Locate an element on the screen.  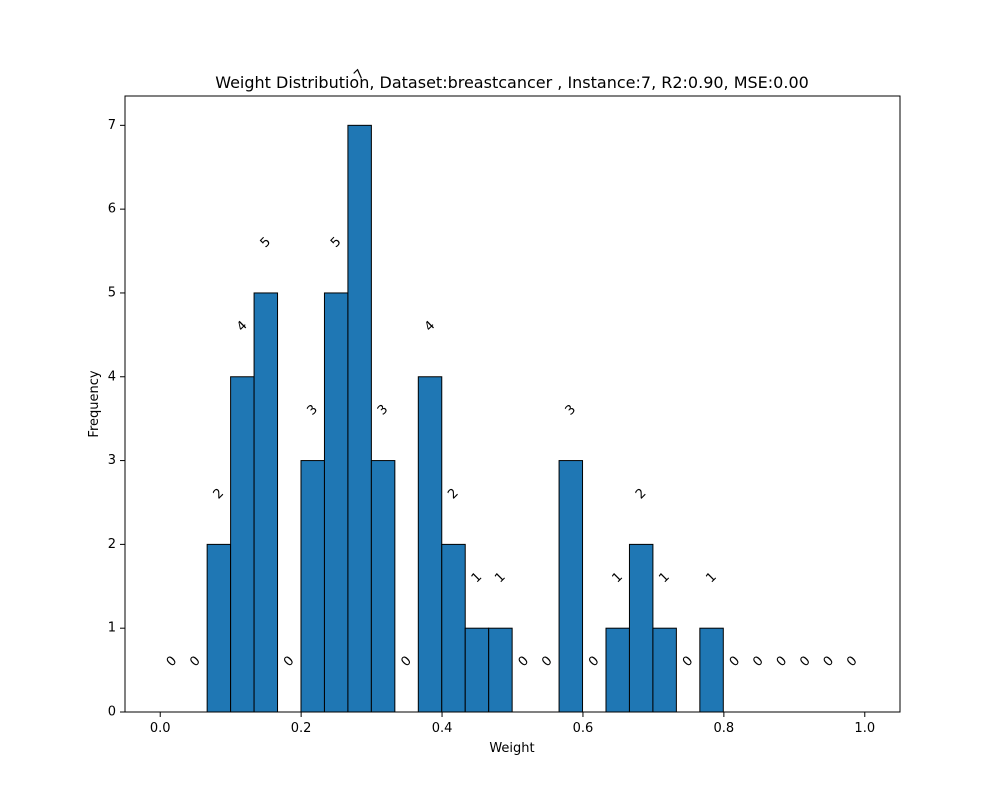
x-tick-label: 1.0 is located at coordinates (864, 728).